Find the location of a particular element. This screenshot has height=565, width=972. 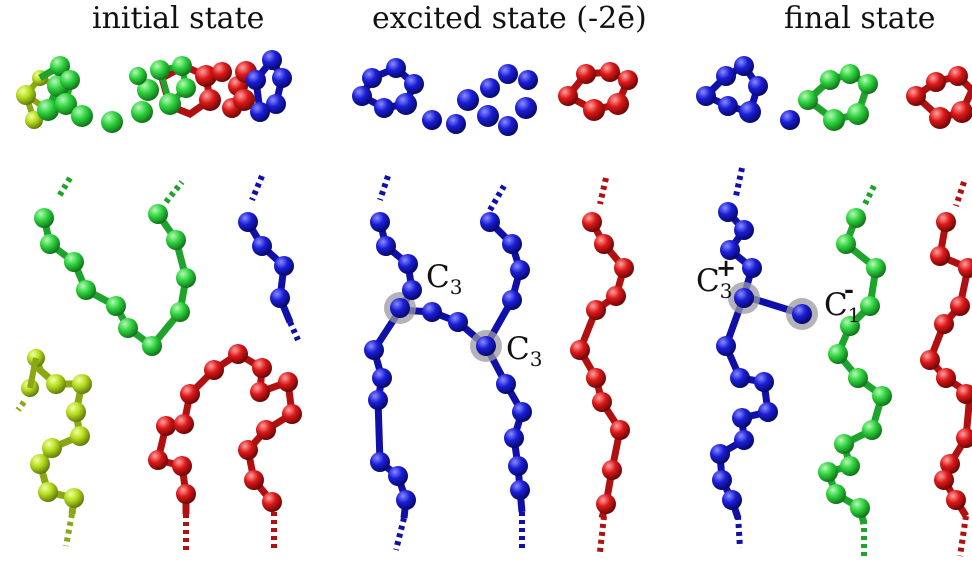

label-c3-excited-b: C3 is located at coordinates (524, 351).